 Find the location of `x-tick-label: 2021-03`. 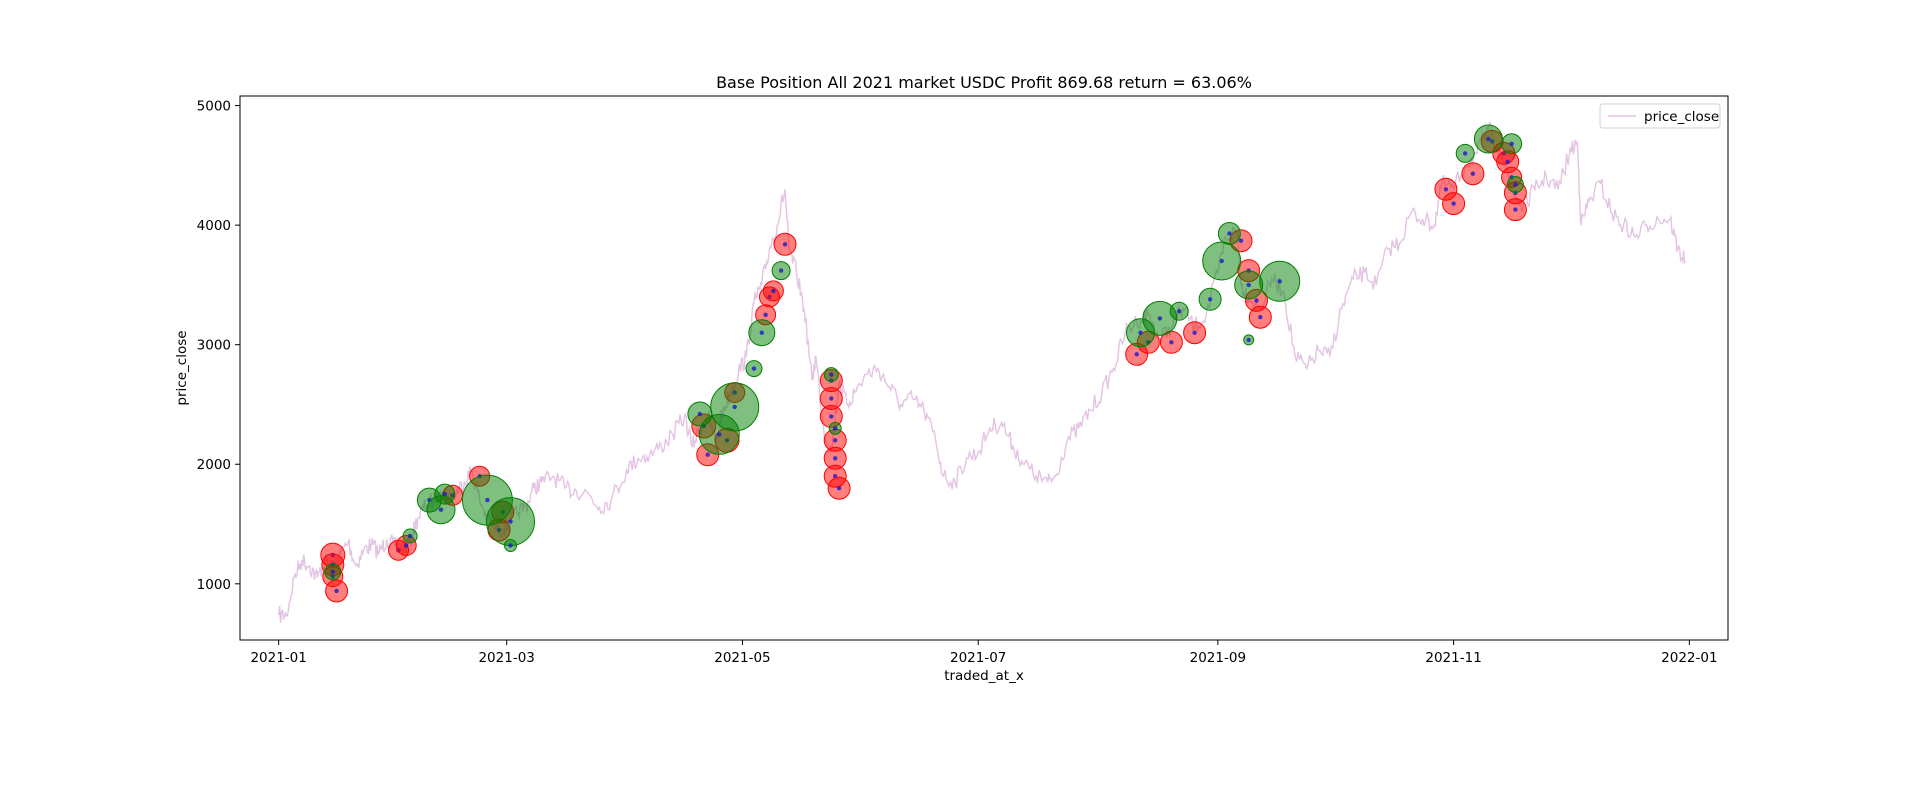

x-tick-label: 2021-03 is located at coordinates (506, 658).